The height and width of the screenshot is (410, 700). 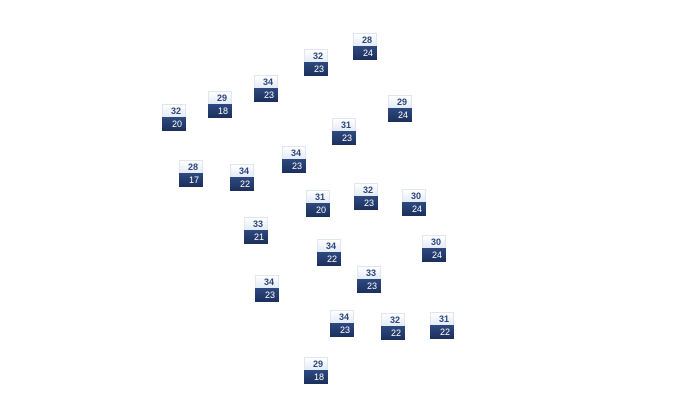 I want to click on low-temperature: 21, so click(x=256, y=237).